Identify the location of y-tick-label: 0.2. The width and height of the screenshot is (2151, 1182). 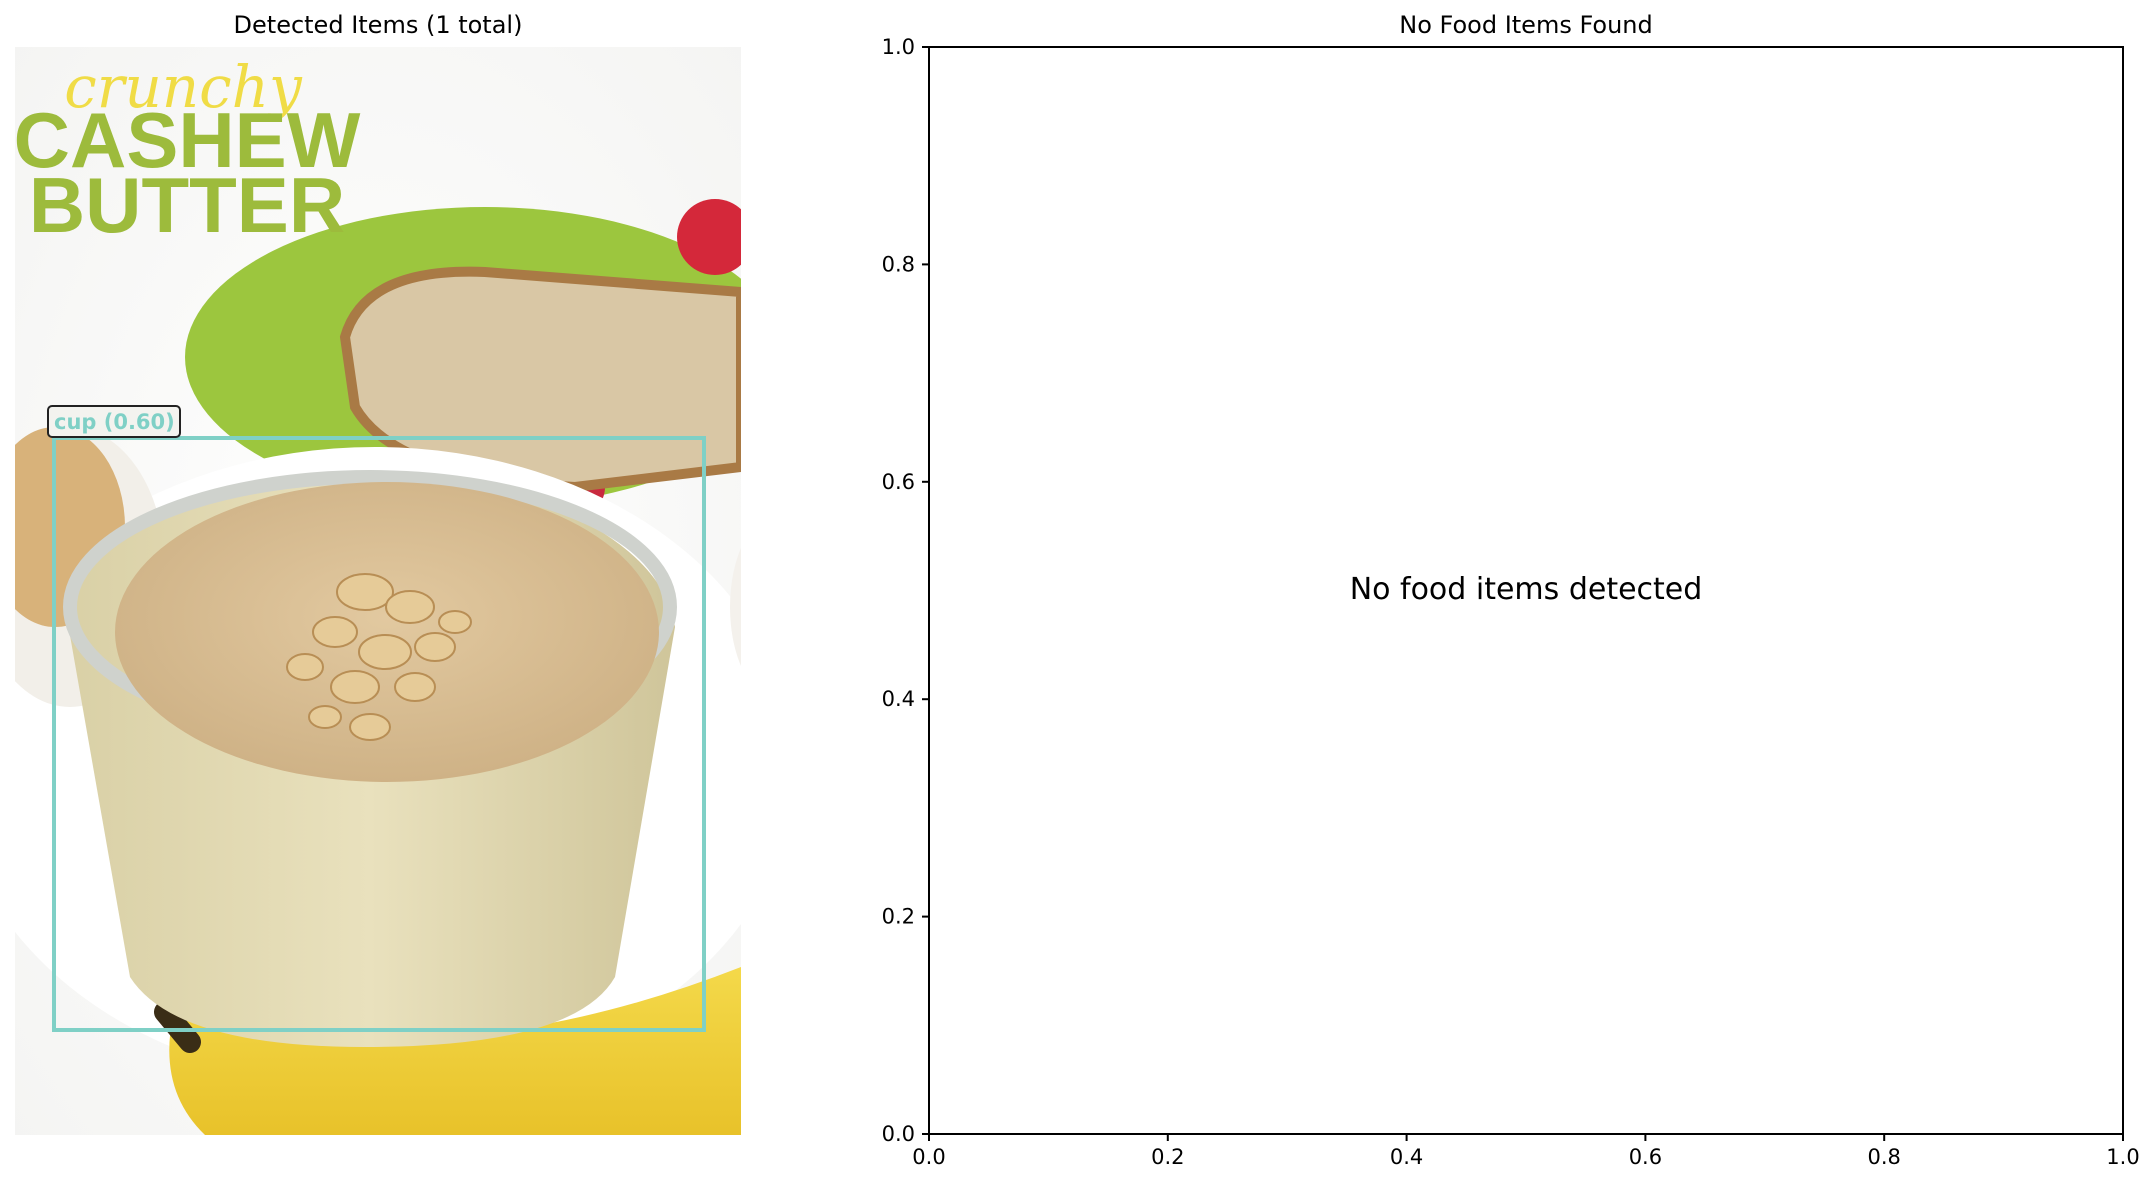
(898, 917).